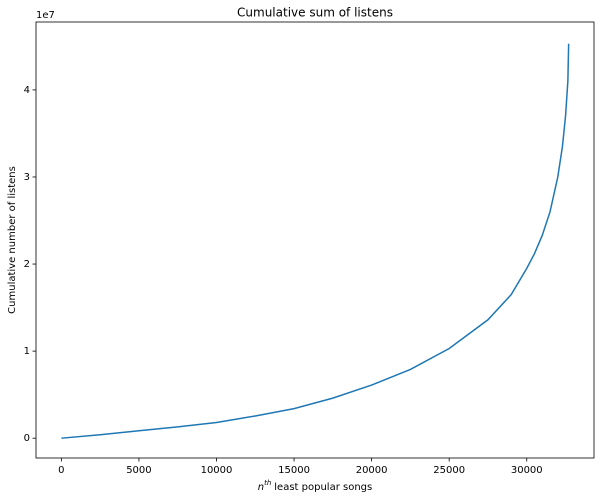 Image resolution: width=603 pixels, height=502 pixels. What do you see at coordinates (261, 487) in the screenshot?
I see `x-axis-label-symbol: n` at bounding box center [261, 487].